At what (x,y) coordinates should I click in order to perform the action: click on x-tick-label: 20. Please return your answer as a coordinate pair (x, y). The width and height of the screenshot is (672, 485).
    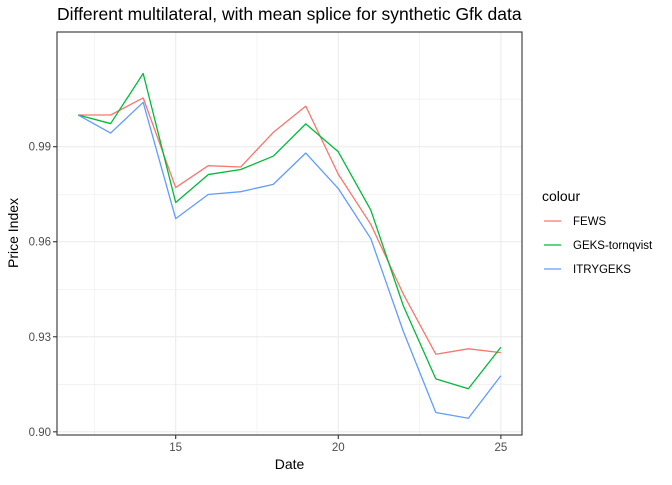
    Looking at the image, I should click on (338, 448).